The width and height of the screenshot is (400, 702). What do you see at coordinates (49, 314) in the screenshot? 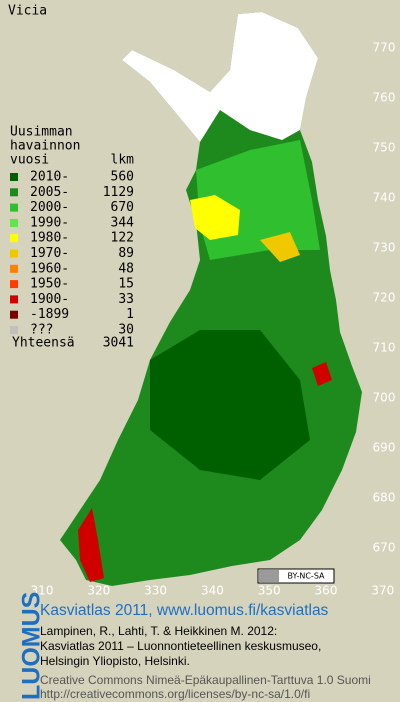
I see `legend-label: -1899` at bounding box center [49, 314].